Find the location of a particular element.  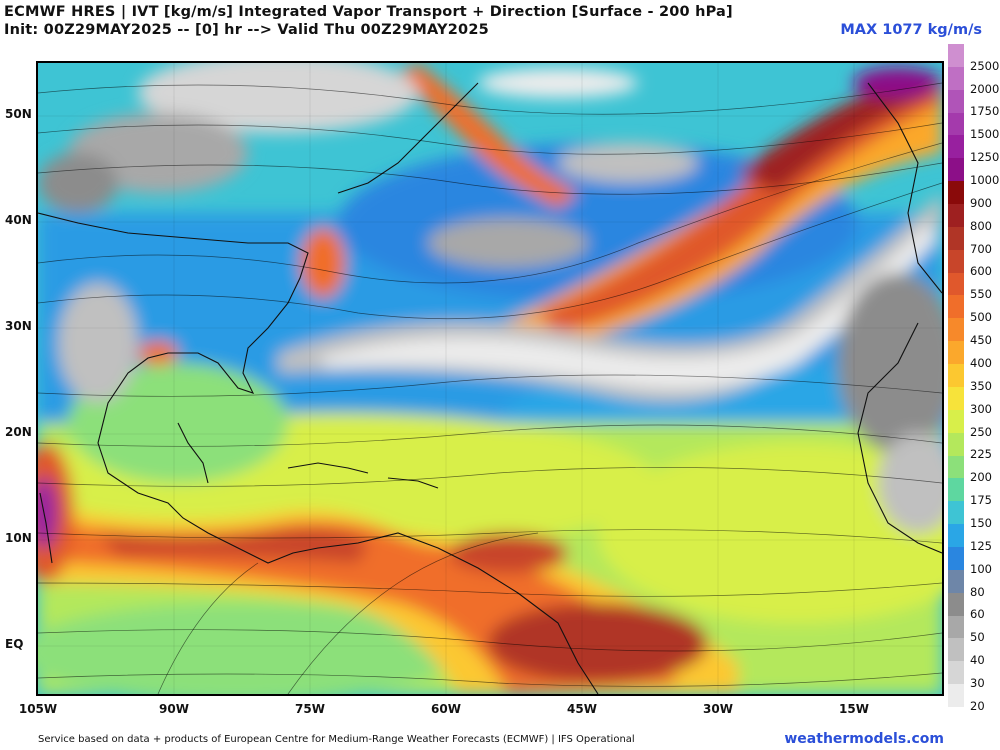

lon-label-90w: 90W is located at coordinates (174, 709).